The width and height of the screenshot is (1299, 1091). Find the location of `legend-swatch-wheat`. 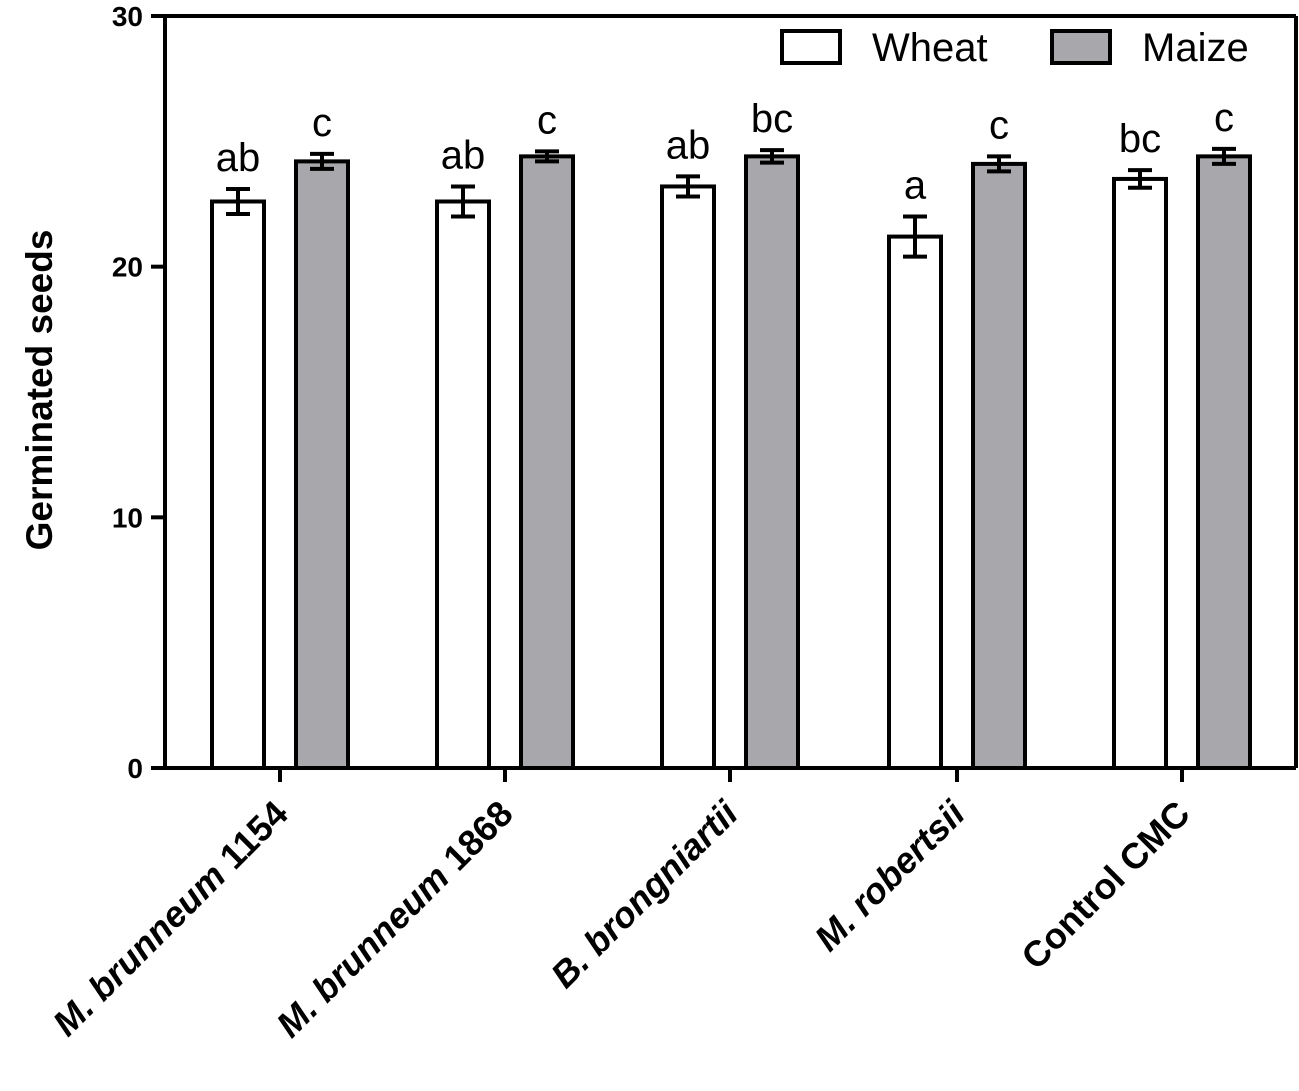

legend-swatch-wheat is located at coordinates (811, 47).